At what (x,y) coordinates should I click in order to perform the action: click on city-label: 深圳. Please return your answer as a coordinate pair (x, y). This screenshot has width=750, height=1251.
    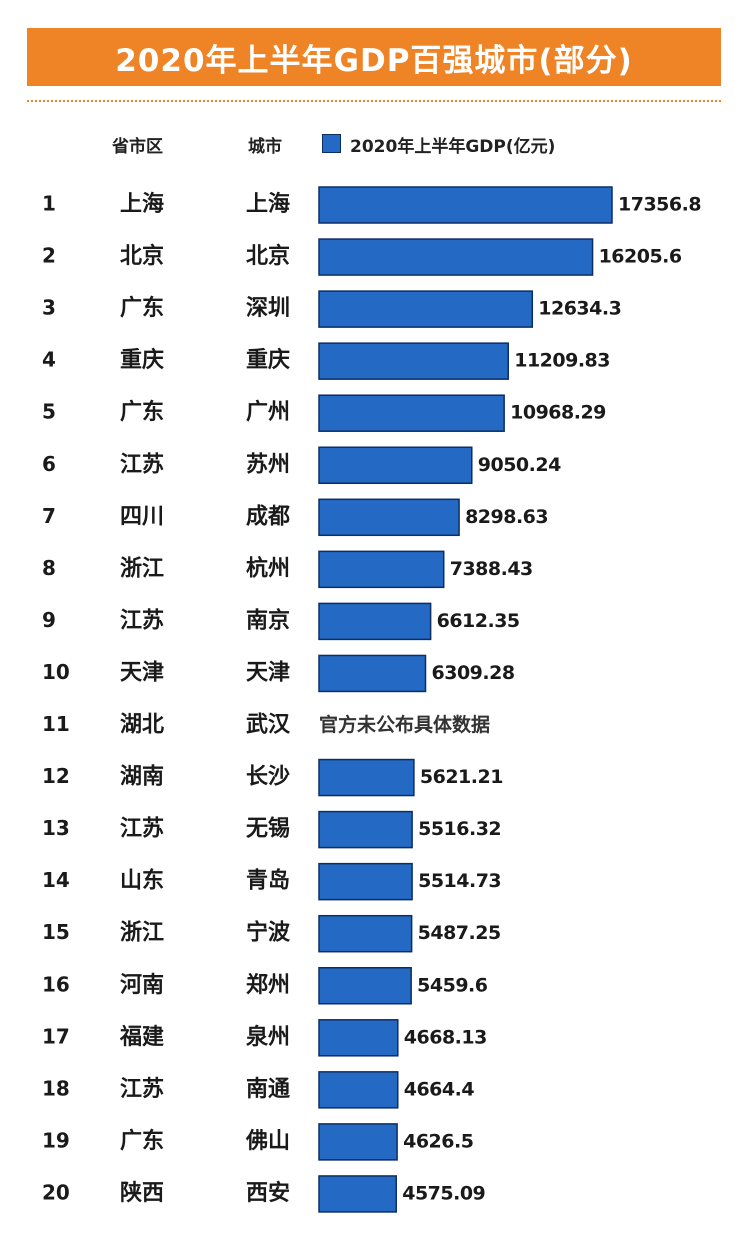
    Looking at the image, I should click on (268, 308).